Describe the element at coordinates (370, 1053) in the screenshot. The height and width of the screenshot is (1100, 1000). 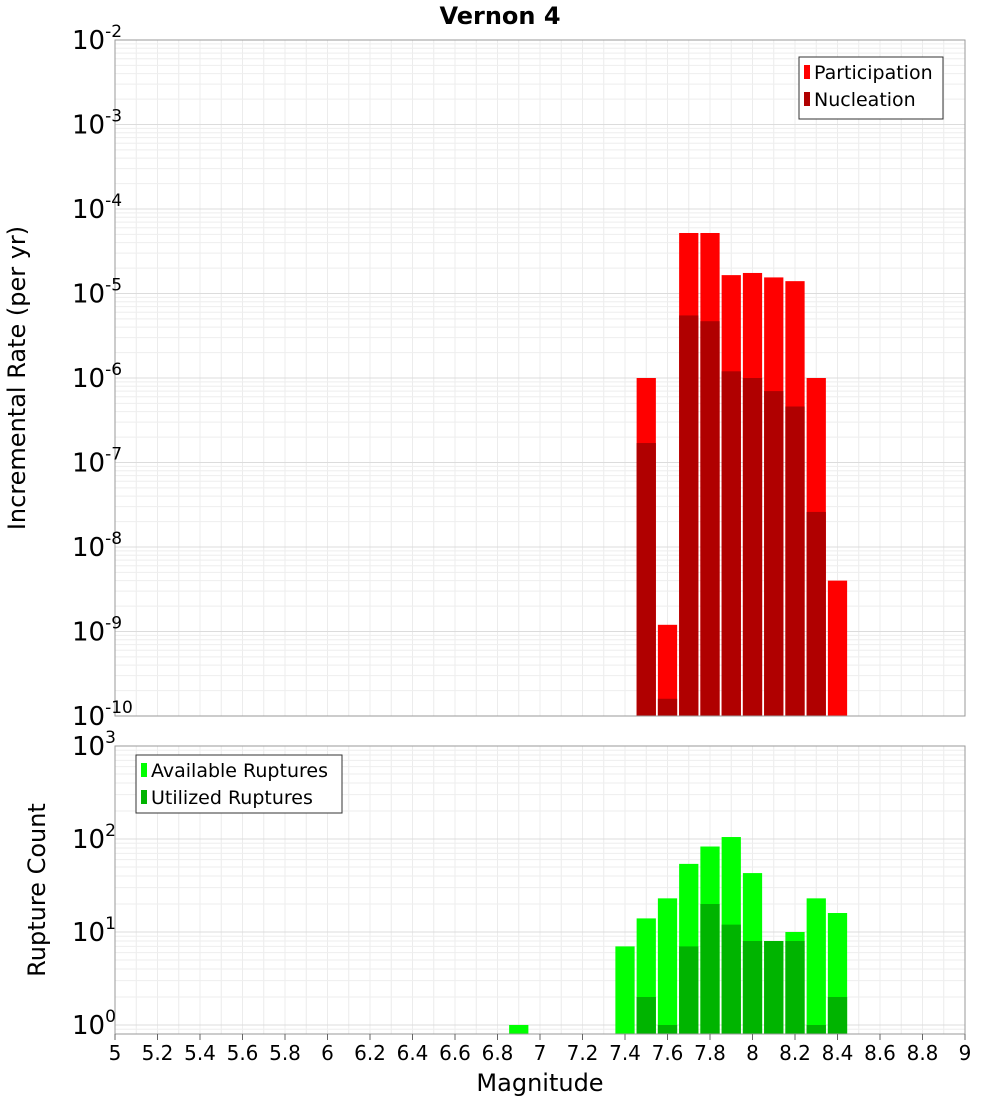
I see `x-tick-label: 6.2` at that location.